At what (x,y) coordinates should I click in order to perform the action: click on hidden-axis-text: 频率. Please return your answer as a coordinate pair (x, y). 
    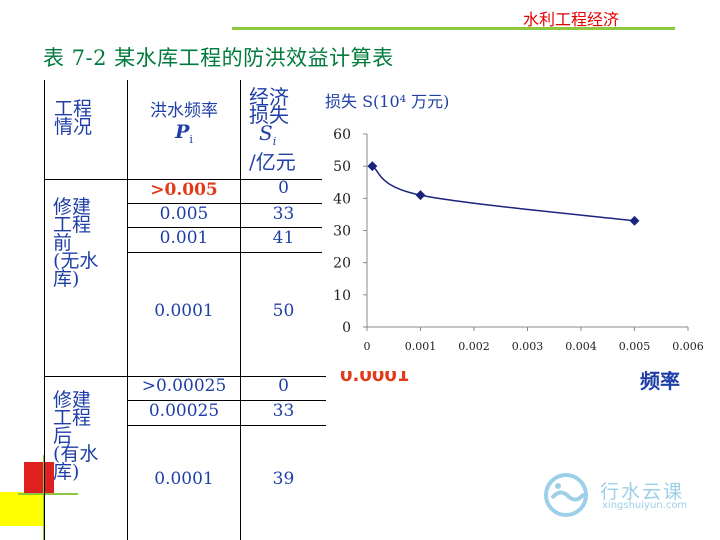
    Looking at the image, I should click on (660, 381).